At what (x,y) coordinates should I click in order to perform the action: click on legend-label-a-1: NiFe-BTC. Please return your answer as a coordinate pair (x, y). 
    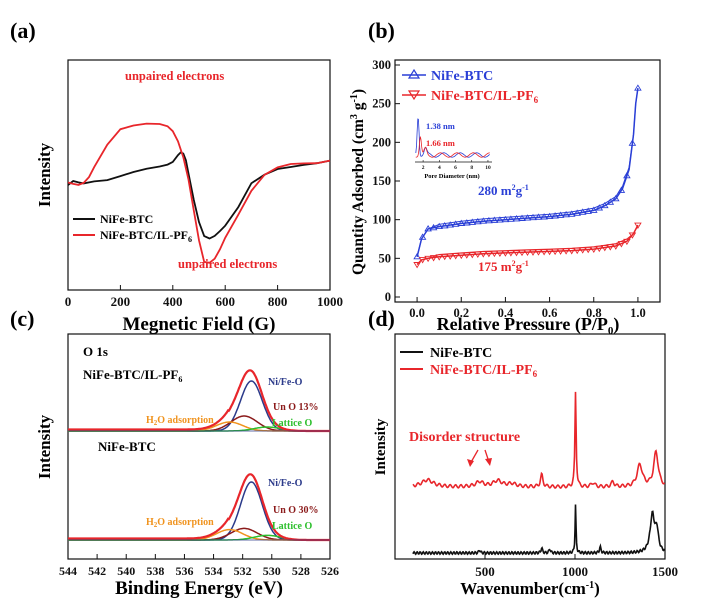
    Looking at the image, I should click on (126, 219).